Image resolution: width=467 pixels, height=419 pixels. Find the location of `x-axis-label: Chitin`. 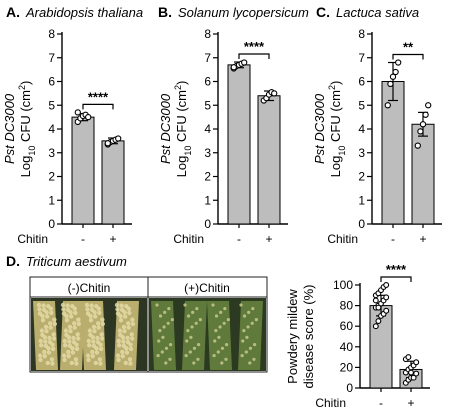

x-axis-label: Chitin is located at coordinates (342, 239).